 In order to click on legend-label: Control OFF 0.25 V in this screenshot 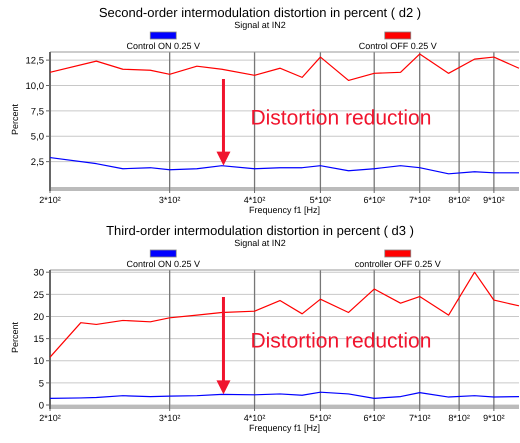, I will do `click(397, 46)`.